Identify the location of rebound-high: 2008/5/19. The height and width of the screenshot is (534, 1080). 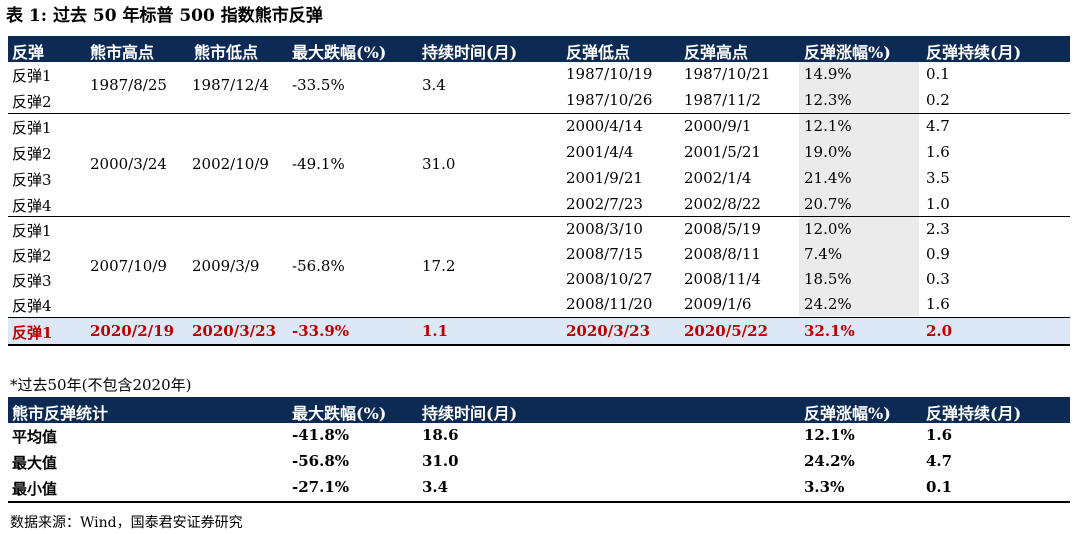
(722, 229).